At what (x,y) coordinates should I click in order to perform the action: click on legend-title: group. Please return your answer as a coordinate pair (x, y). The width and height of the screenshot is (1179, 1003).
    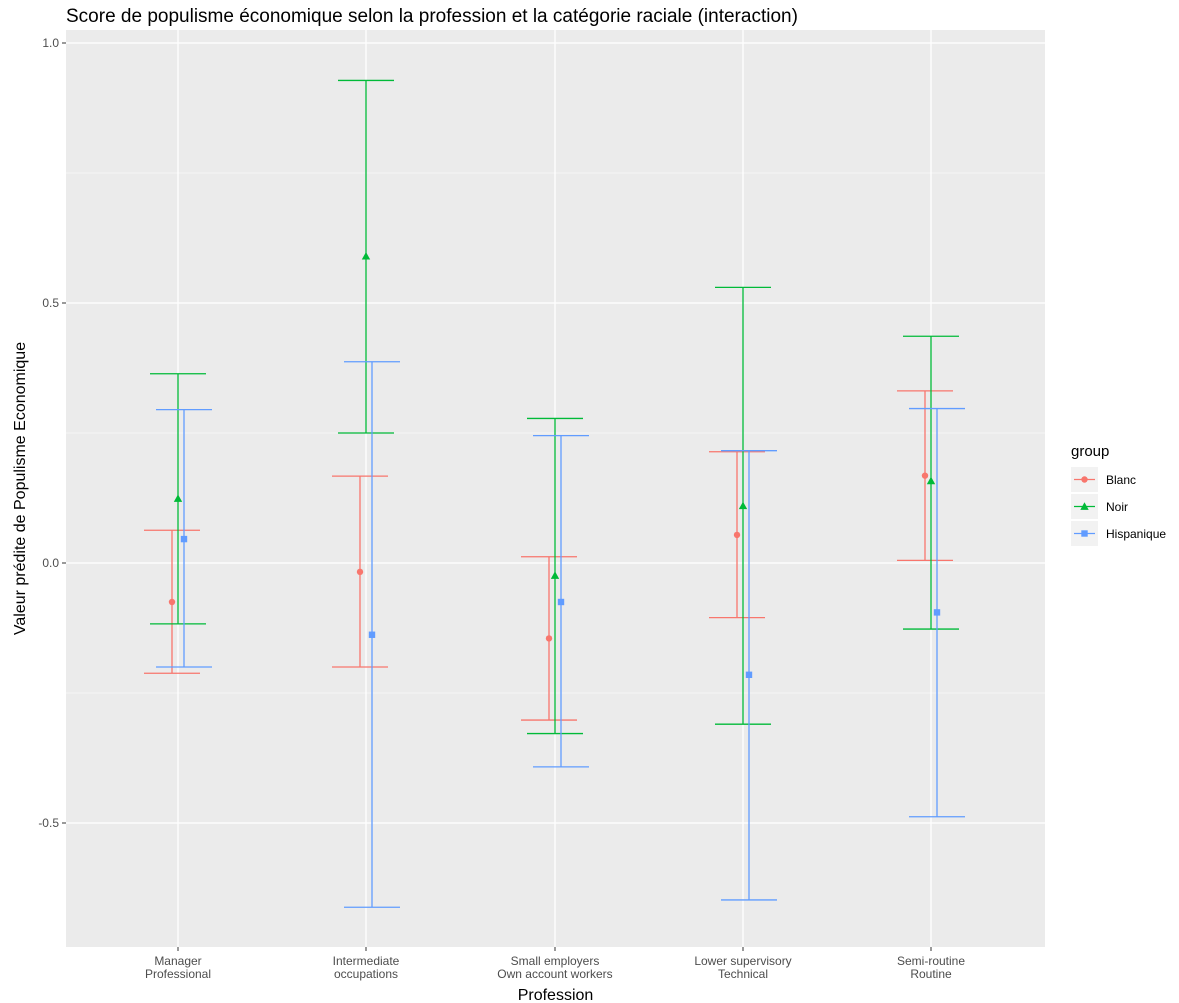
    Looking at the image, I should click on (1090, 451).